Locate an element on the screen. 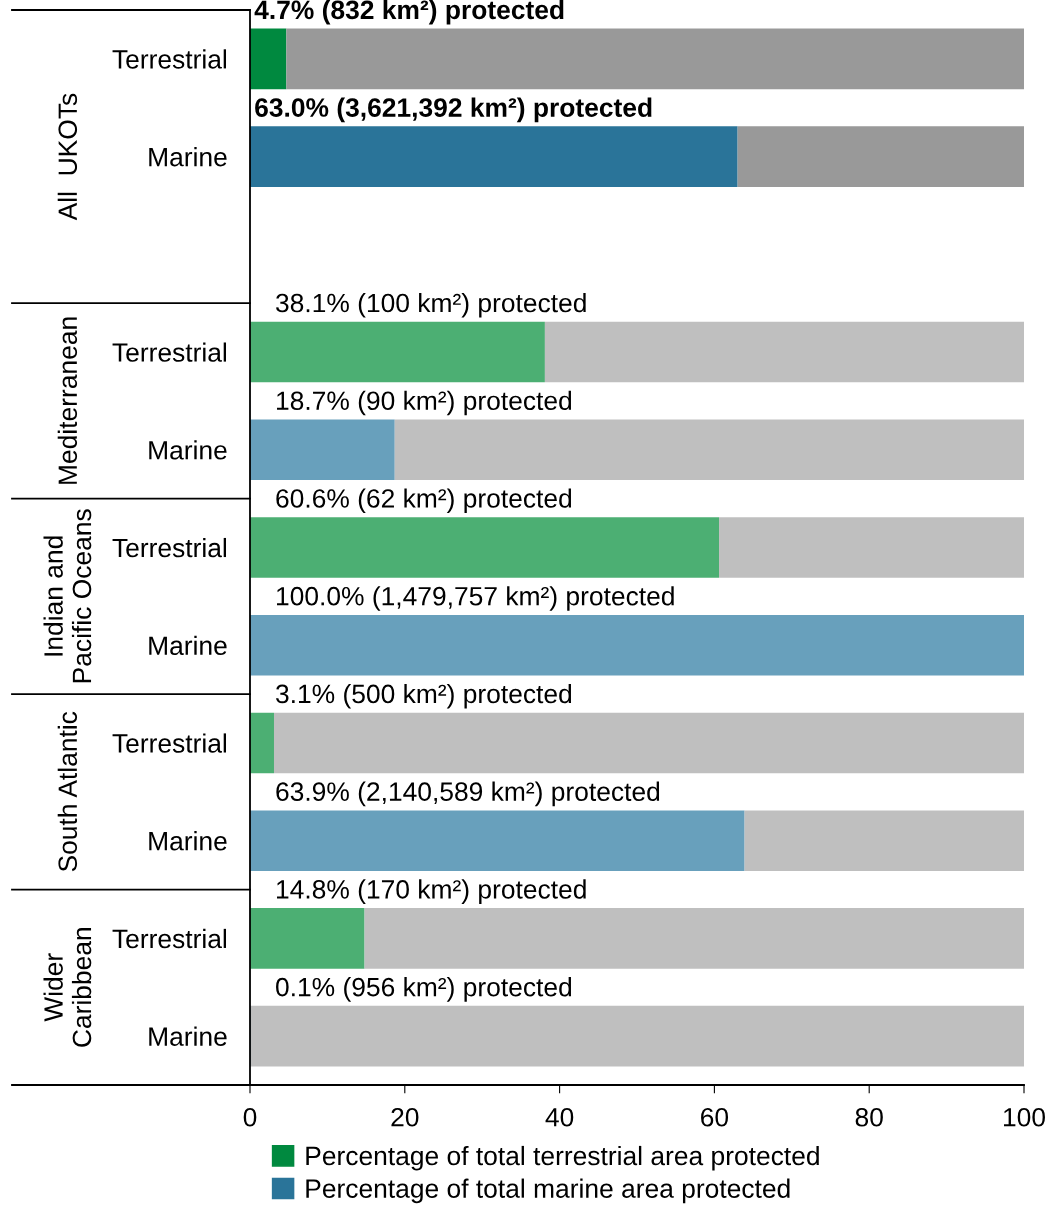  legend-label: Percentage of total terrestrial area protected is located at coordinates (562, 1158).